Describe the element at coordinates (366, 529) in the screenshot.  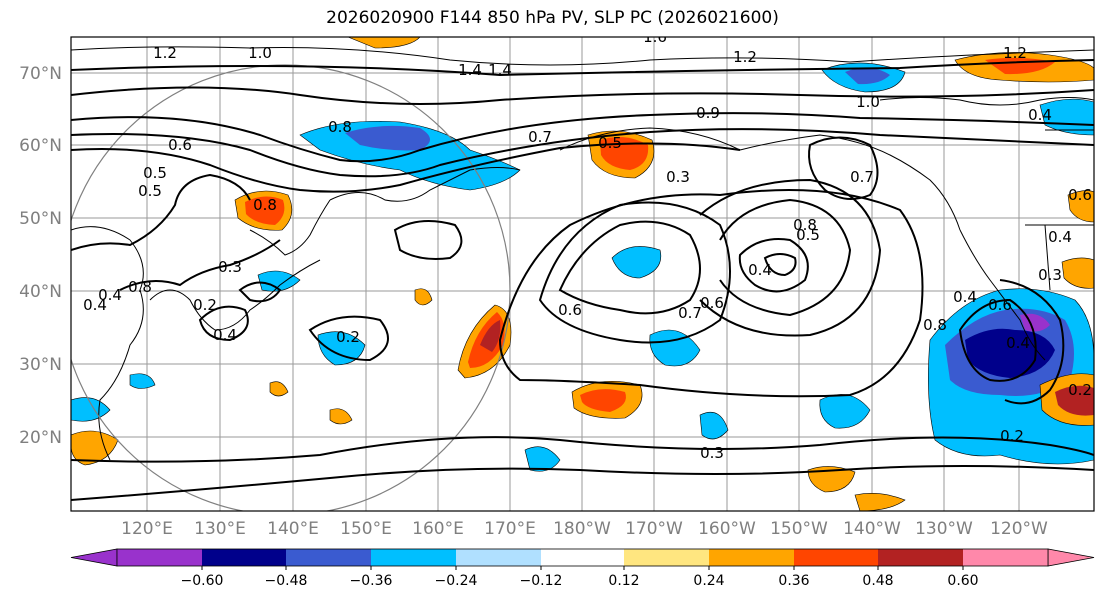
I see `longitude-label: 150°E` at that location.